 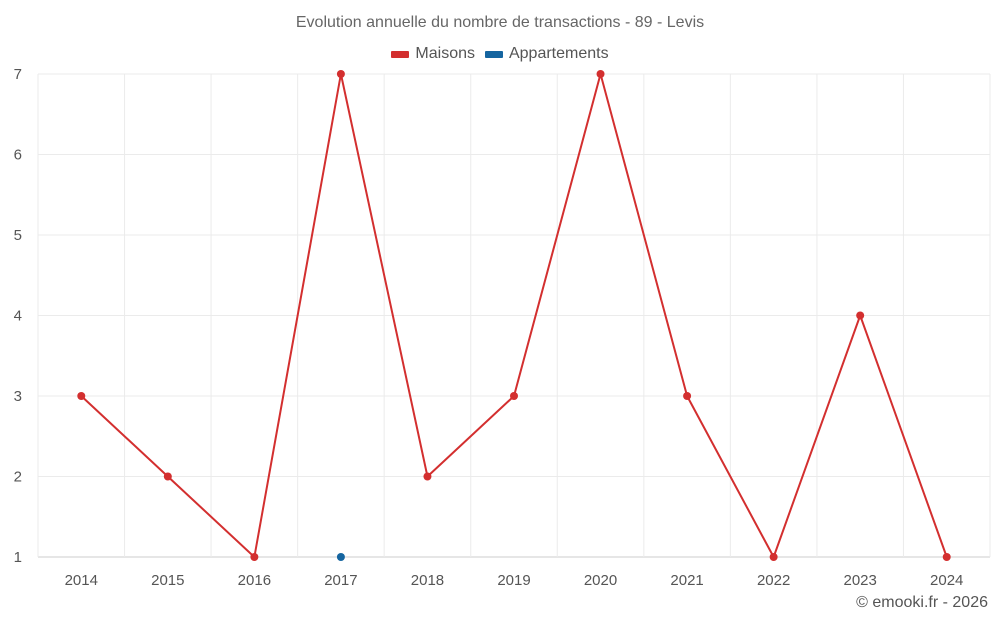 What do you see at coordinates (81, 580) in the screenshot?
I see `x-tick-label: 2014` at bounding box center [81, 580].